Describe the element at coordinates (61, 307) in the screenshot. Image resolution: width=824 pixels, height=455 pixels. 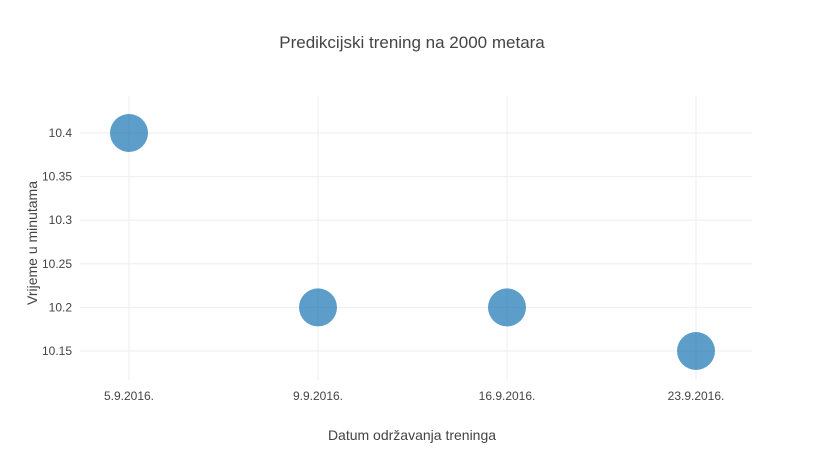
I see `y-tick-label: 10.2` at that location.